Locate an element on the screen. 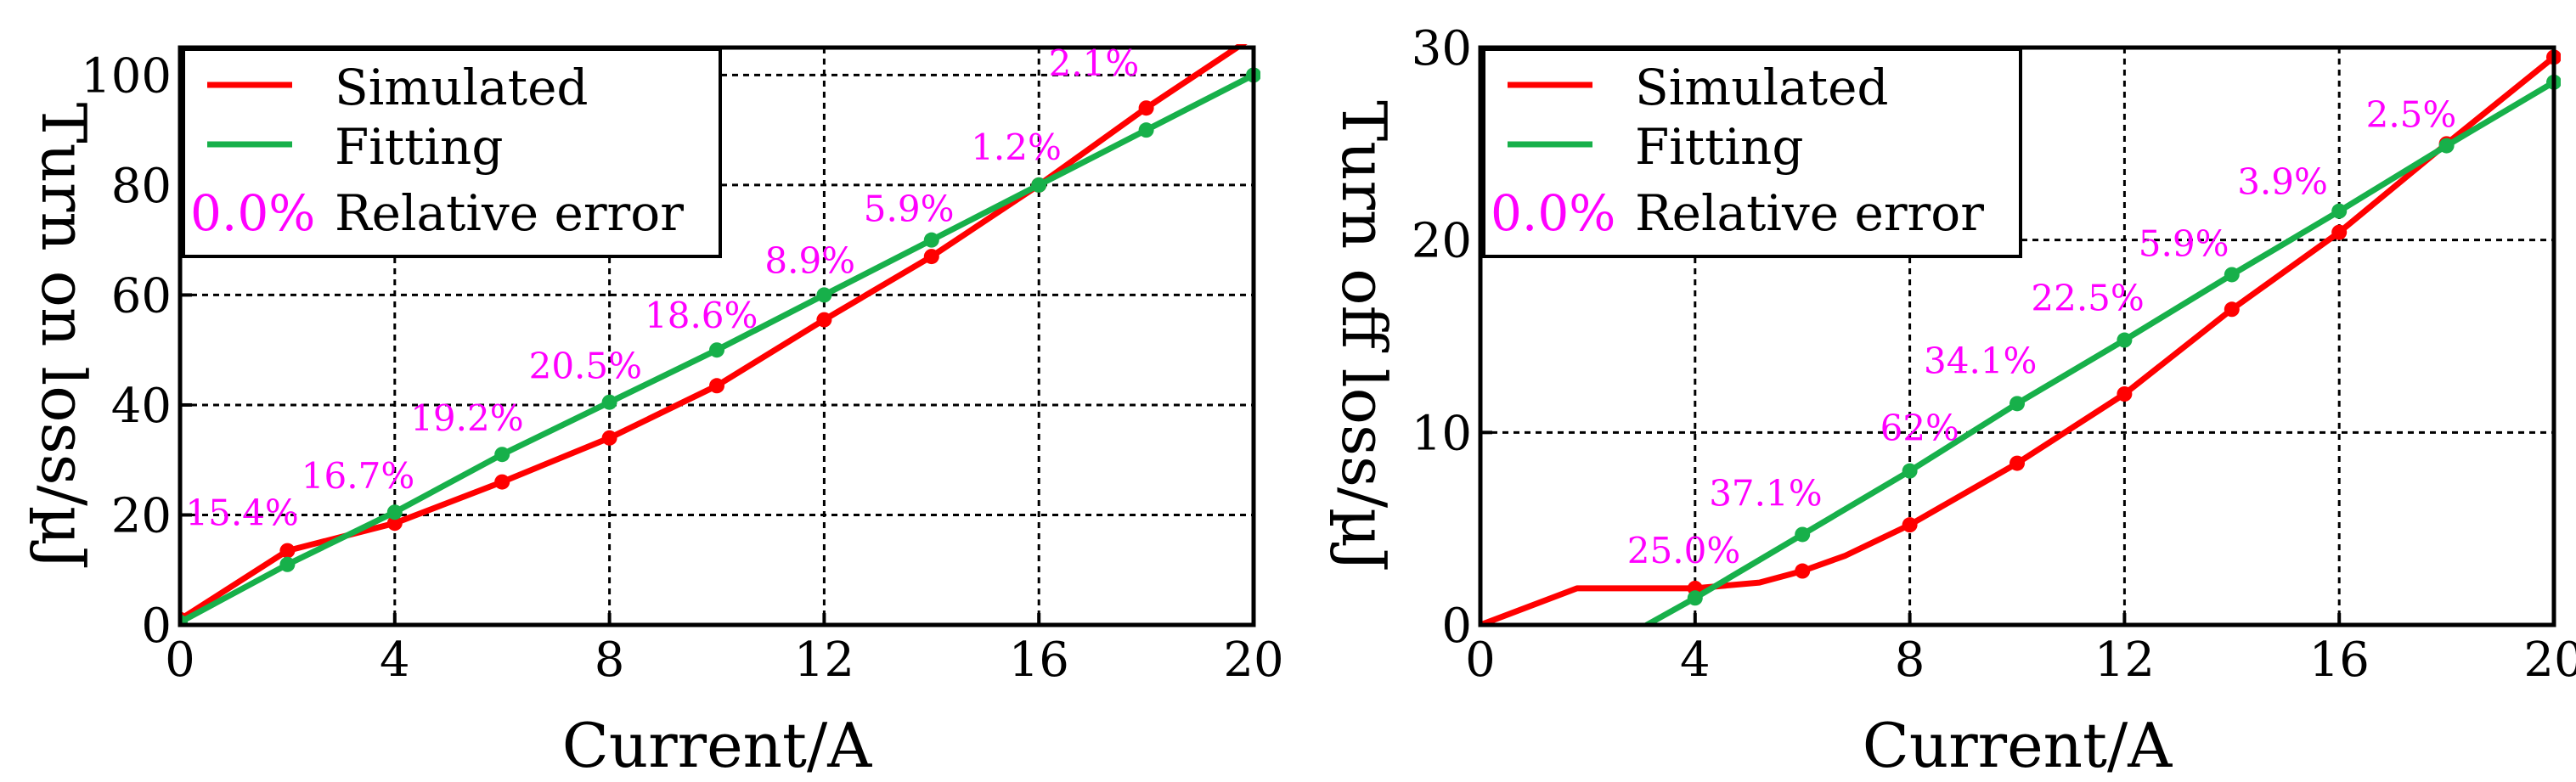  relative-error-label: 25.0% is located at coordinates (1683, 550).